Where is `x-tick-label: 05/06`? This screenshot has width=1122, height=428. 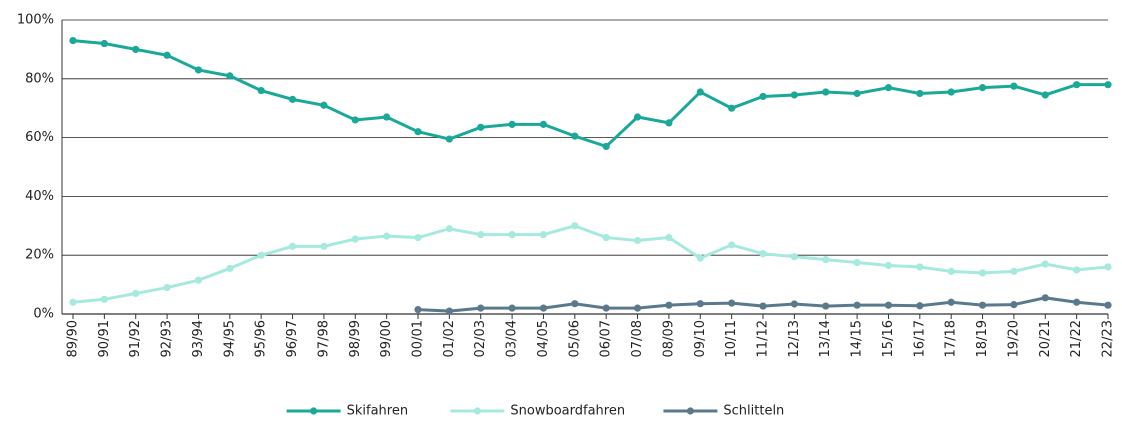
x-tick-label: 05/06 is located at coordinates (574, 338).